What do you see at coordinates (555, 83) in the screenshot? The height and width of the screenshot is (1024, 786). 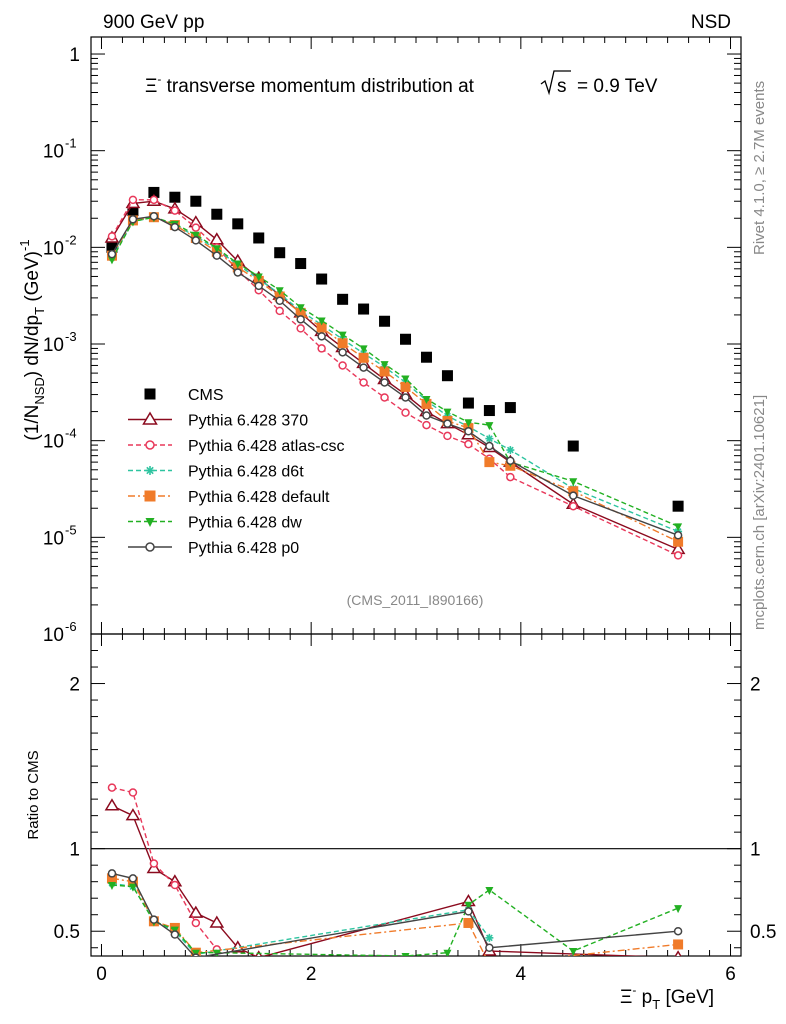 I see `sqrt-symbol` at bounding box center [555, 83].